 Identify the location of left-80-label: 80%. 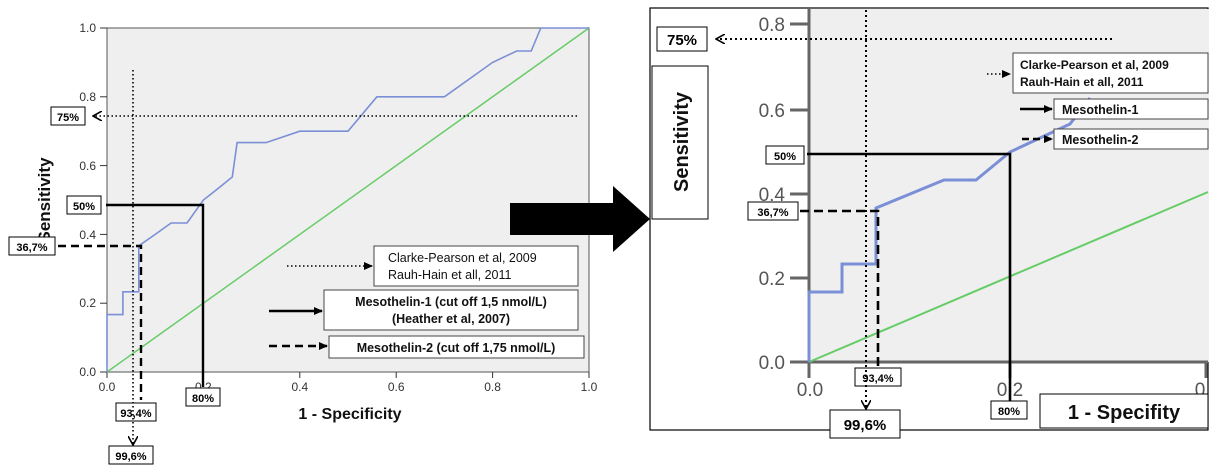
(203, 399).